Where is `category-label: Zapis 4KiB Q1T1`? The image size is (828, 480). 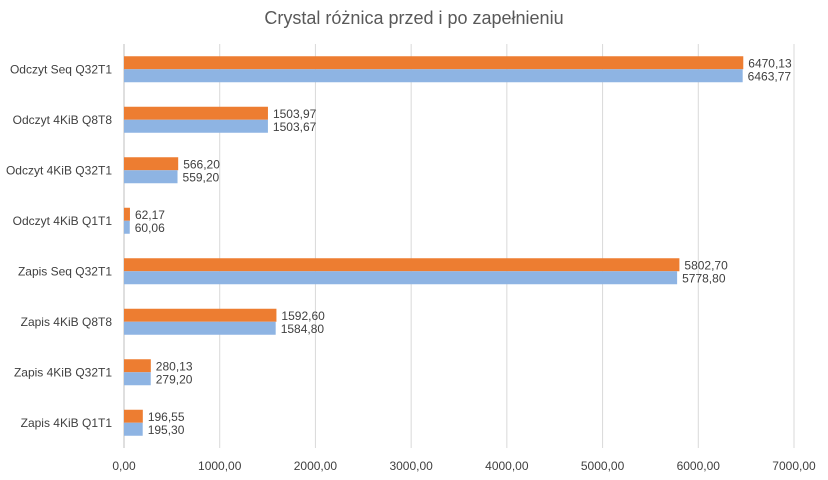 category-label: Zapis 4KiB Q1T1 is located at coordinates (67, 423).